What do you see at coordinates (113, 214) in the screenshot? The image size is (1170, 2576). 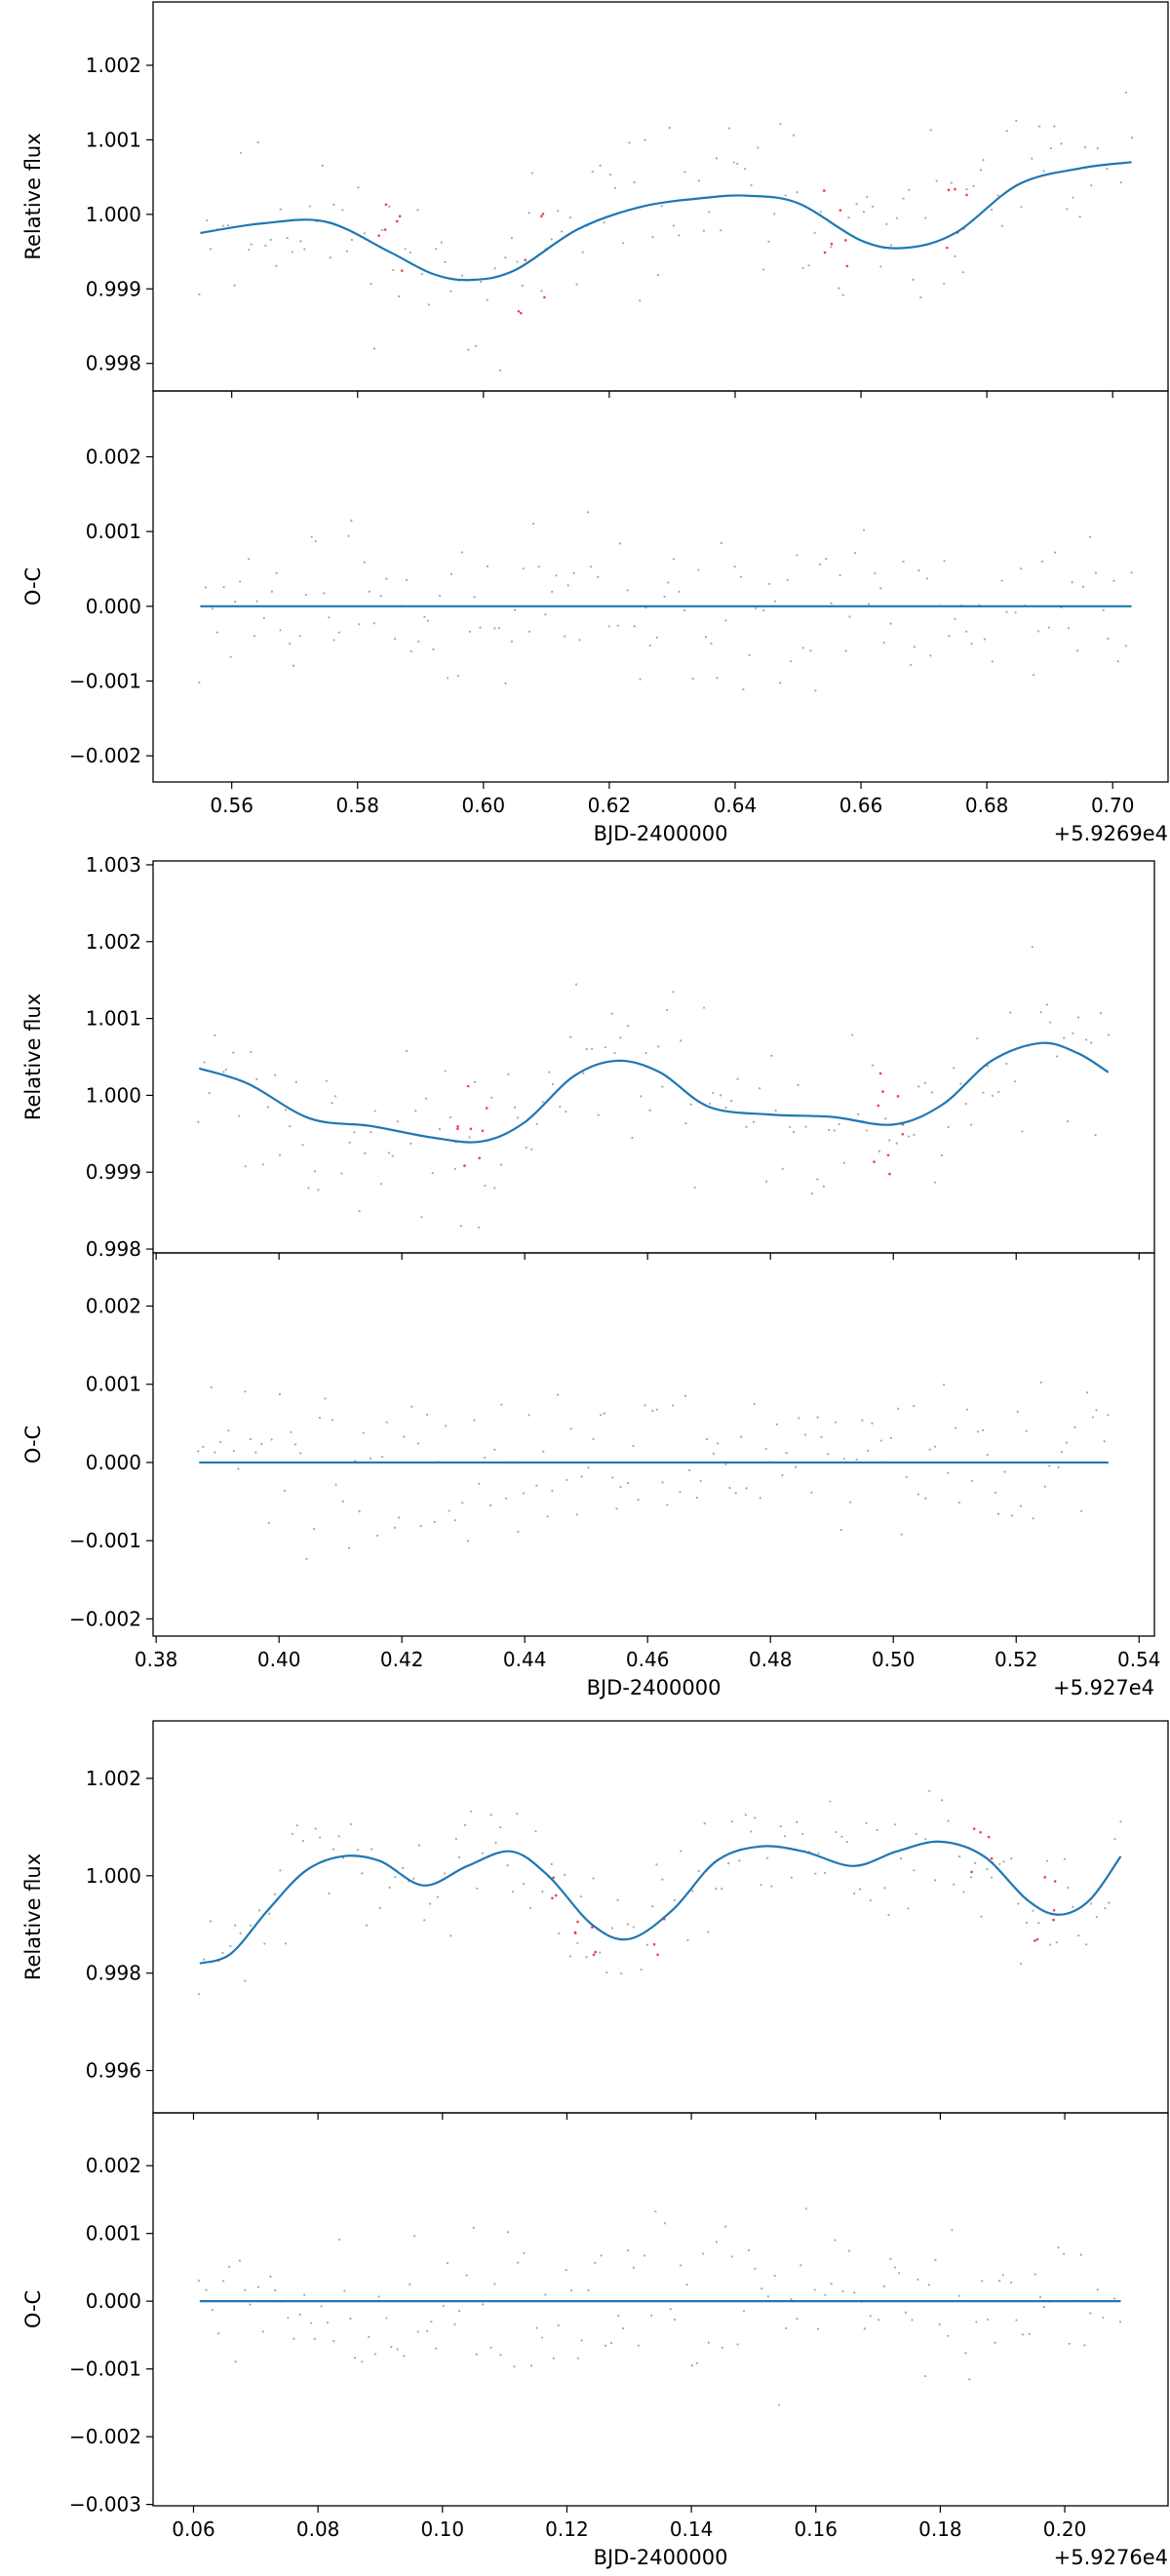 I see `y-tick-label: 1.000` at bounding box center [113, 214].